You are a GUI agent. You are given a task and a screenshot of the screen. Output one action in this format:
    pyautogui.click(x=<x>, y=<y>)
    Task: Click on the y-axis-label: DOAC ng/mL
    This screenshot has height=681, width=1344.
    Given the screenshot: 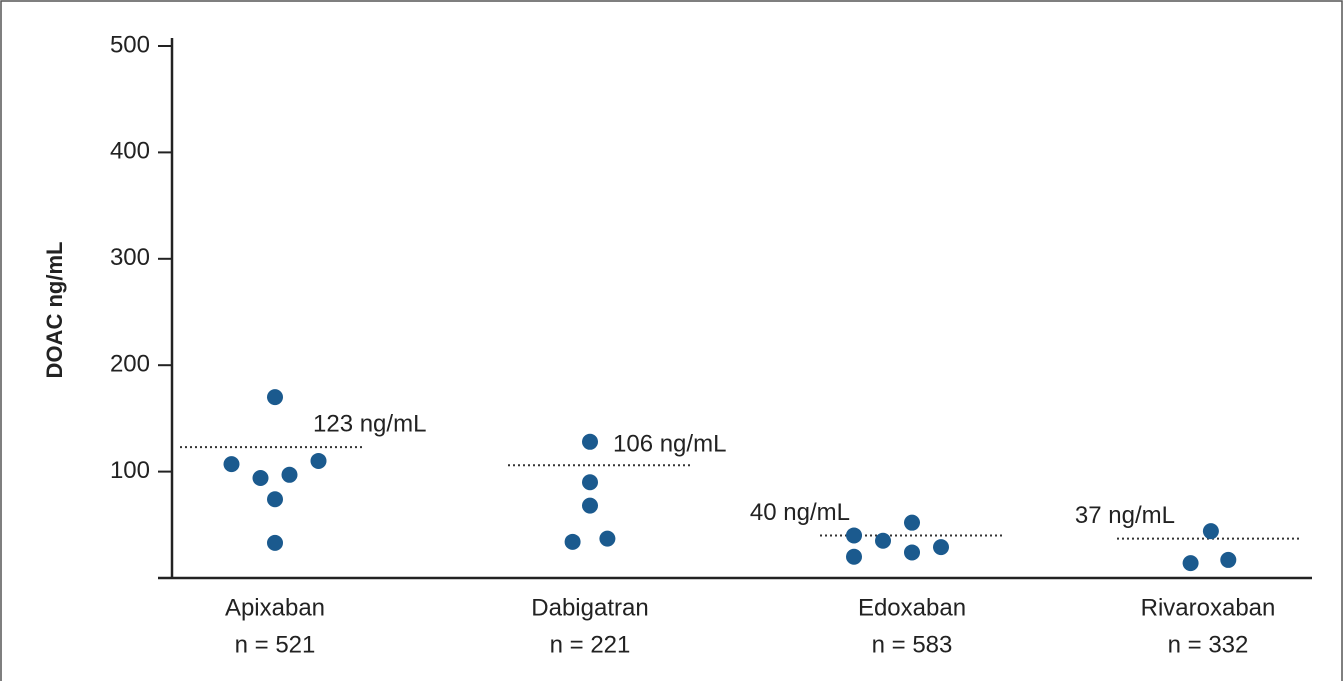 What is the action you would take?
    pyautogui.click(x=54, y=310)
    